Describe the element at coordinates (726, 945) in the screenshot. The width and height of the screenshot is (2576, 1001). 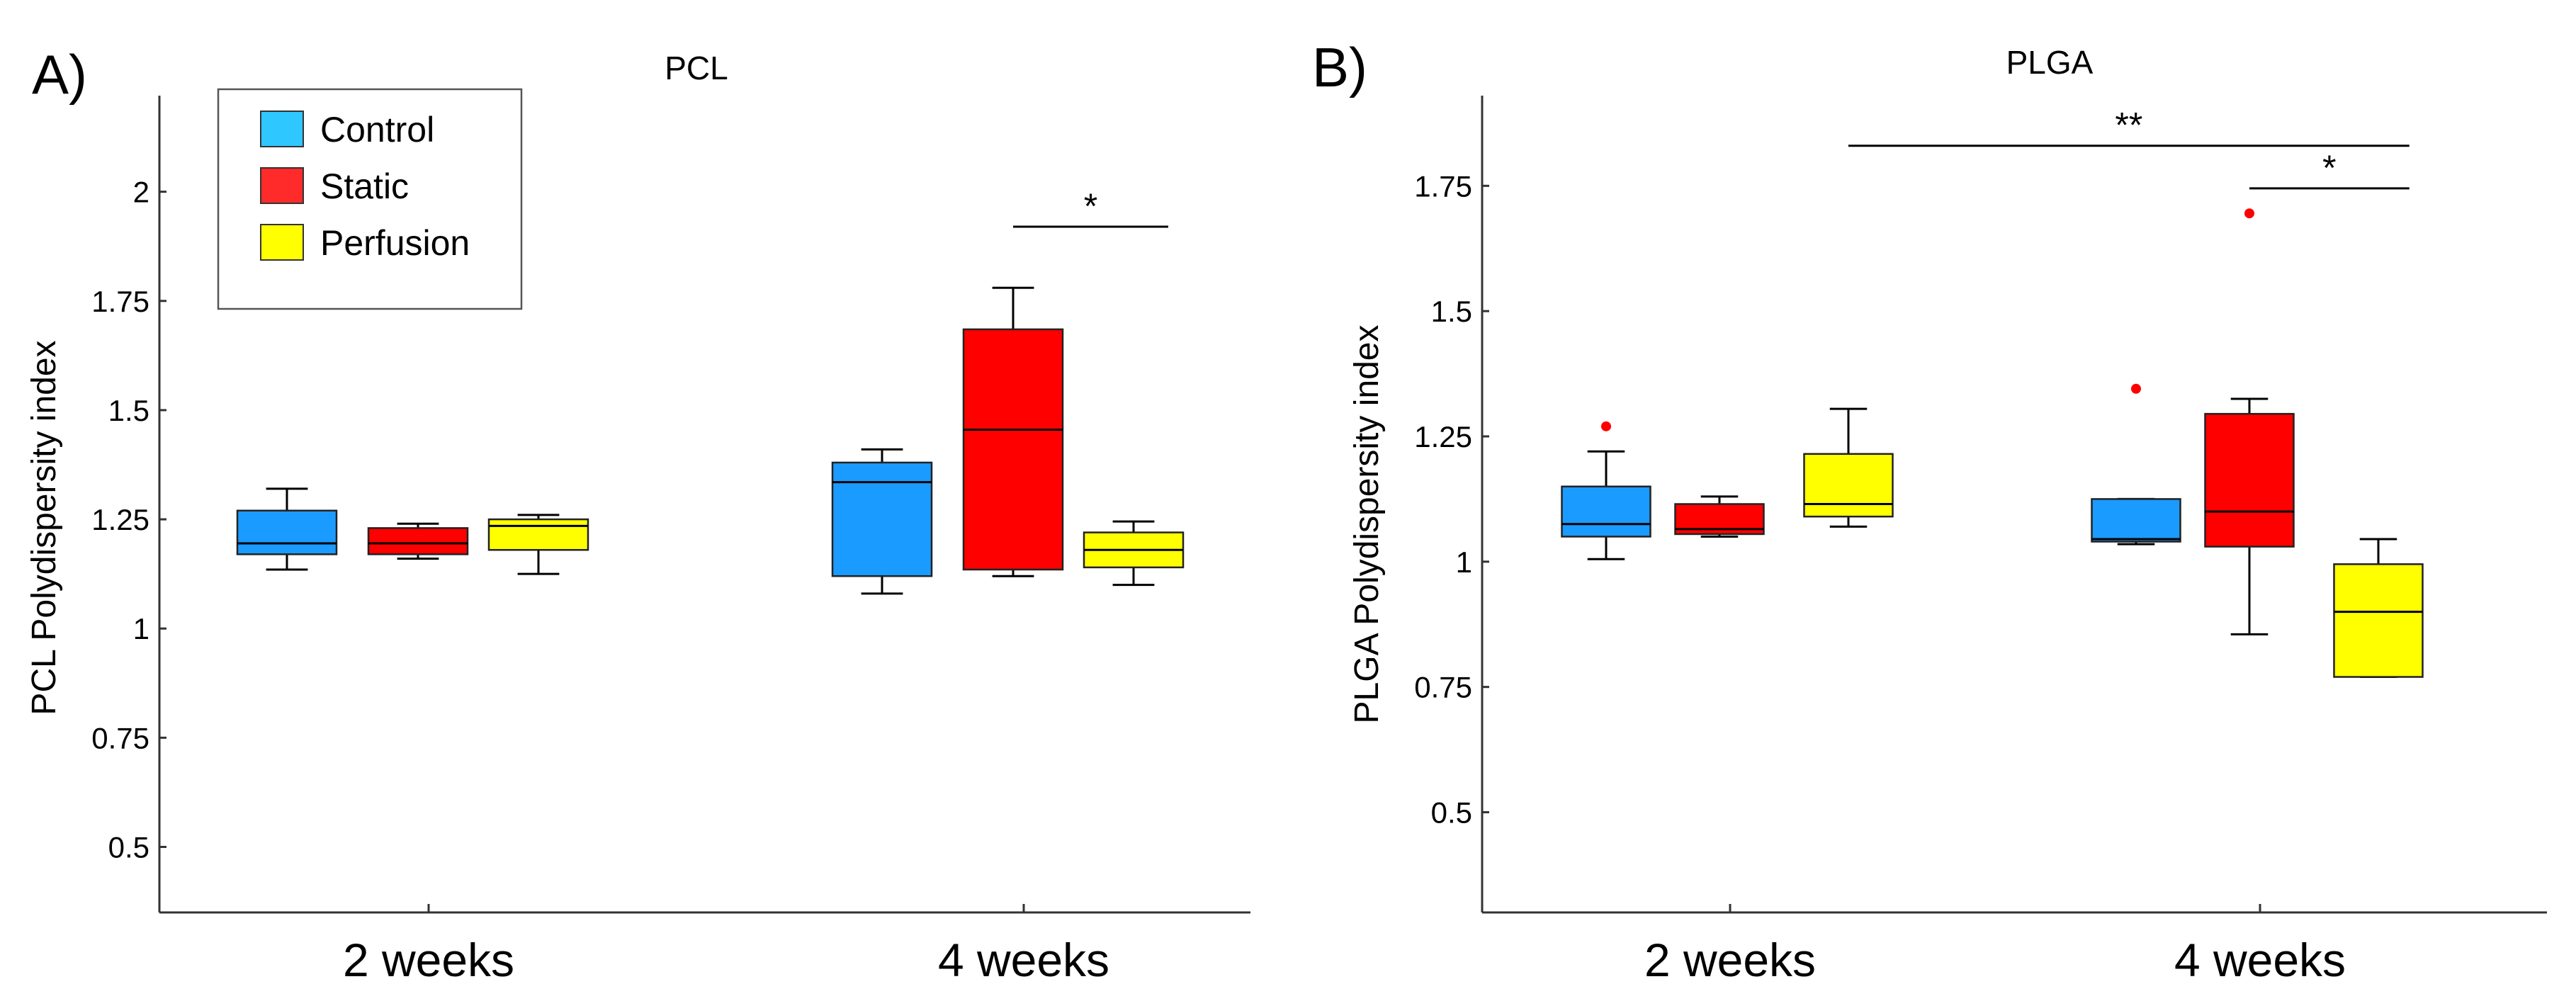
I see `panel-a-x-ticks: 2 weeks 4 weeks` at that location.